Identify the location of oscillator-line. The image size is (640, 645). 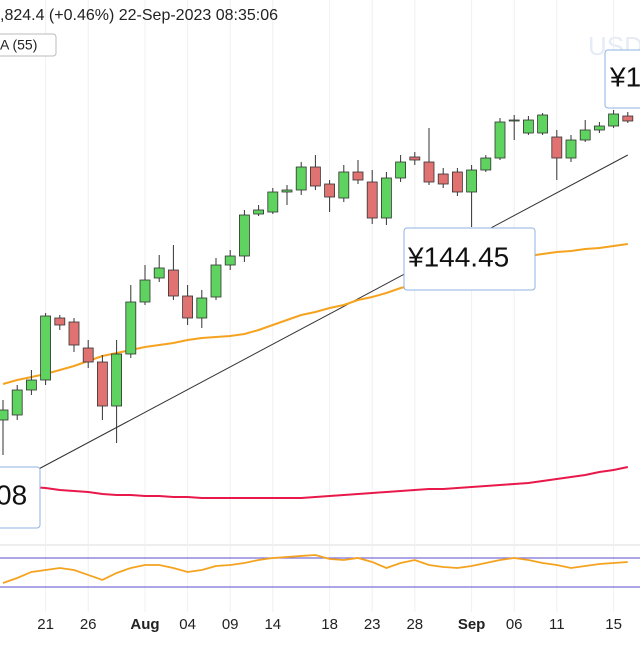
(315, 569).